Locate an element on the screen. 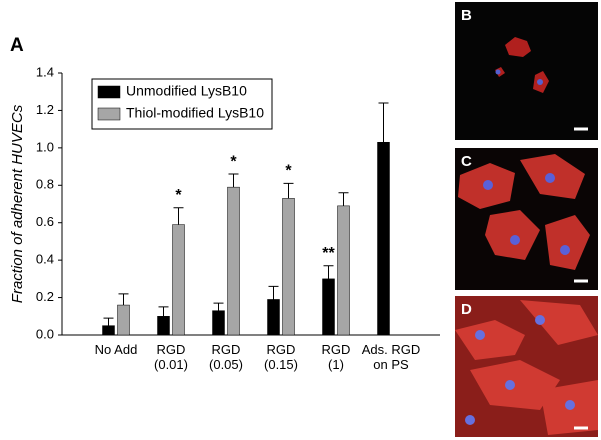  x-tick-label: RGD (0.01) is located at coordinates (171, 357).